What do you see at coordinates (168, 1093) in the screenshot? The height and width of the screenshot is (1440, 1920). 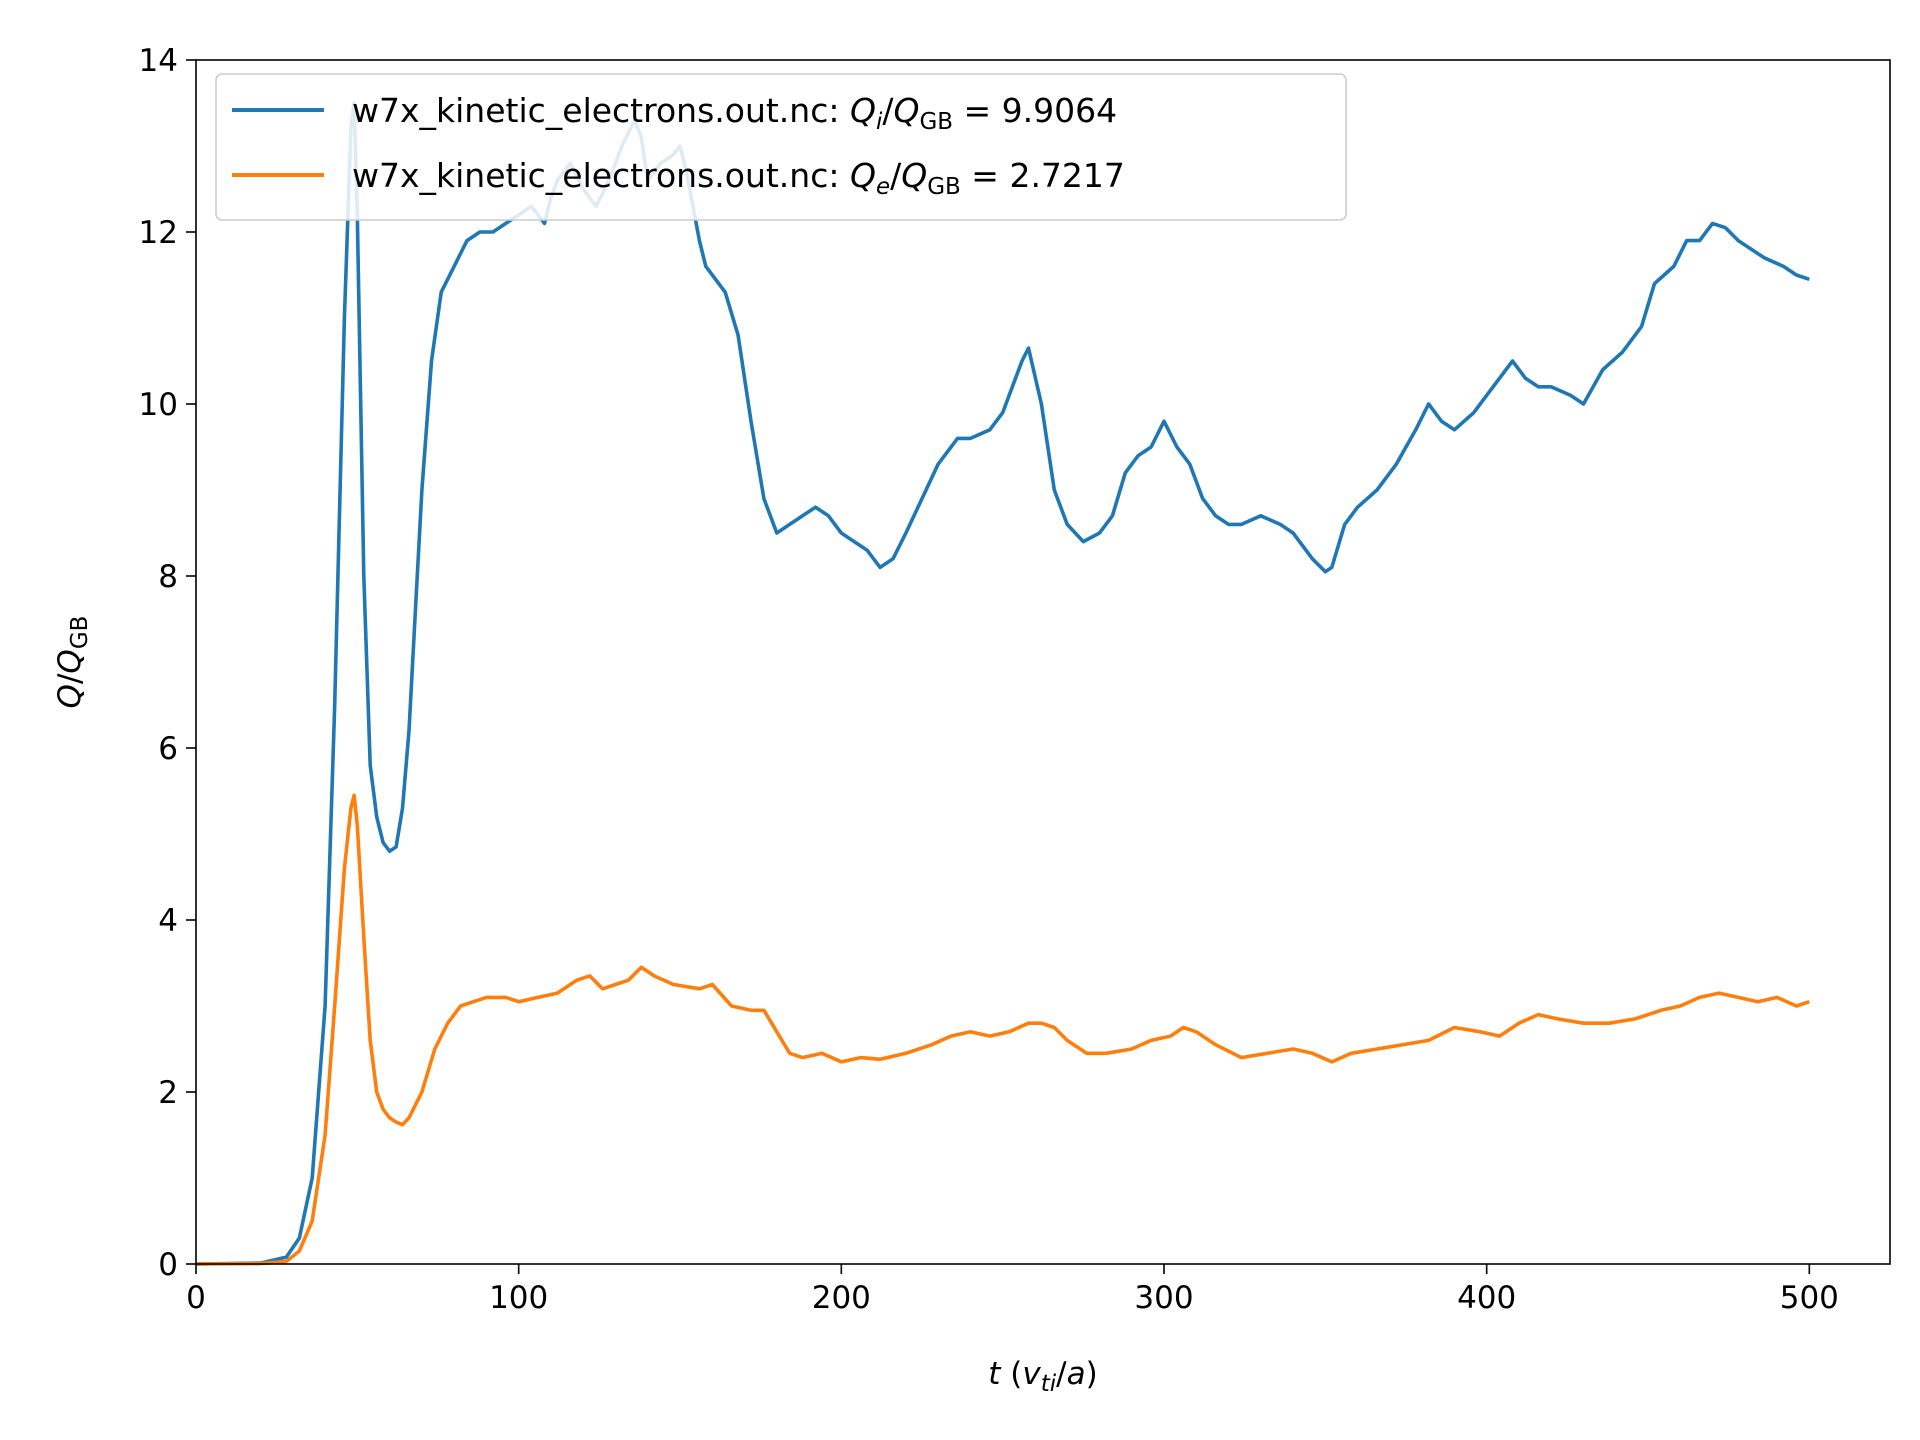 I see `y-tick-label: 2` at bounding box center [168, 1093].